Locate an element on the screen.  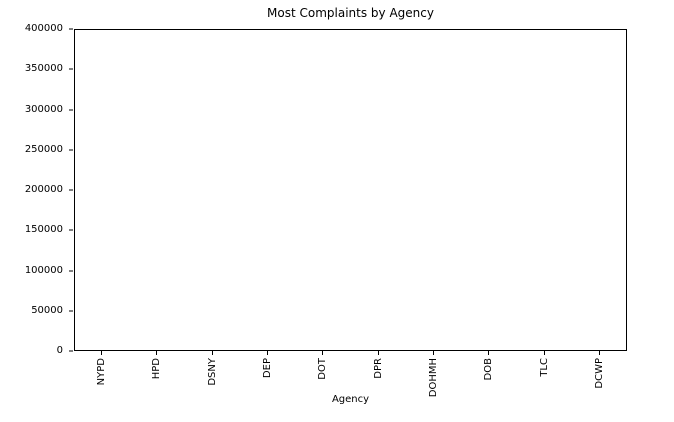
x-tick-label-cell: NYPD is located at coordinates (101, 371).